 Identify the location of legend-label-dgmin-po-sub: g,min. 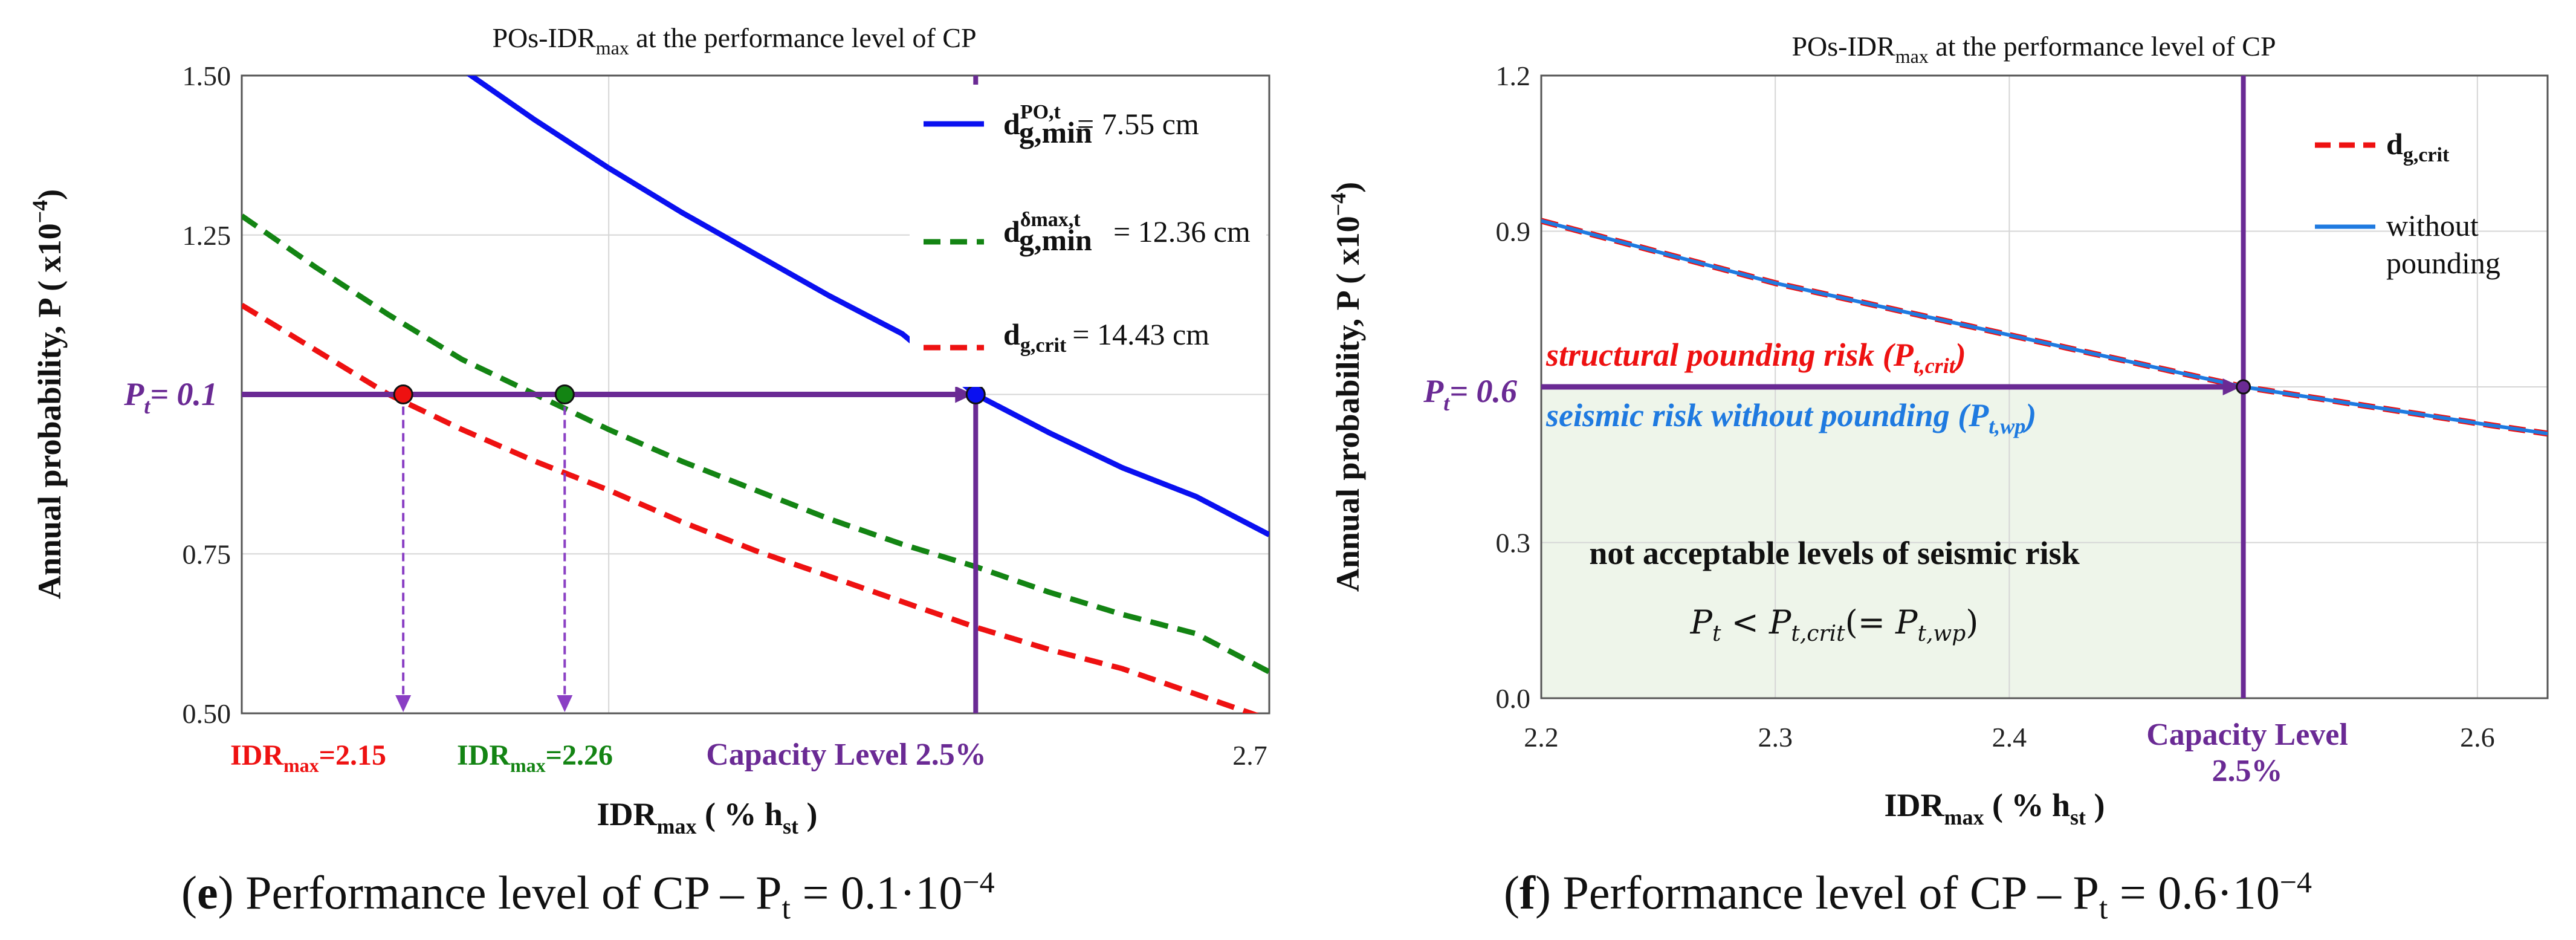
(1055, 132).